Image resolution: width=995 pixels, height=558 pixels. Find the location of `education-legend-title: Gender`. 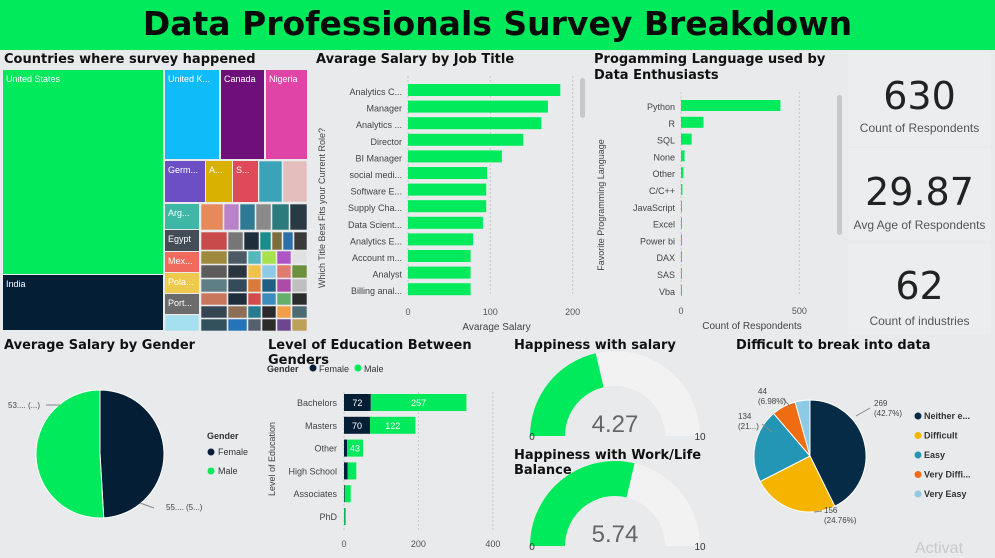

education-legend-title: Gender is located at coordinates (283, 369).